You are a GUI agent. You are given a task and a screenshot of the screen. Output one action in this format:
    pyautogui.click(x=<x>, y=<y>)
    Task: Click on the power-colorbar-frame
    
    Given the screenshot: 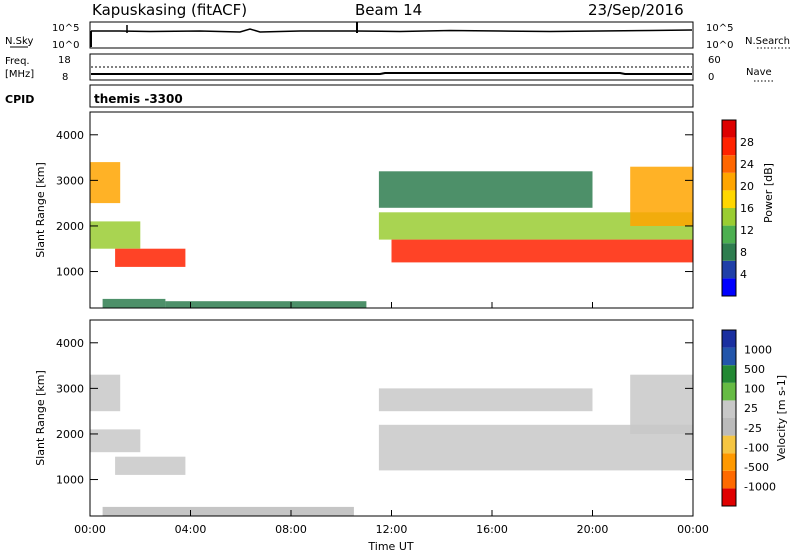 What is the action you would take?
    pyautogui.click(x=729, y=208)
    